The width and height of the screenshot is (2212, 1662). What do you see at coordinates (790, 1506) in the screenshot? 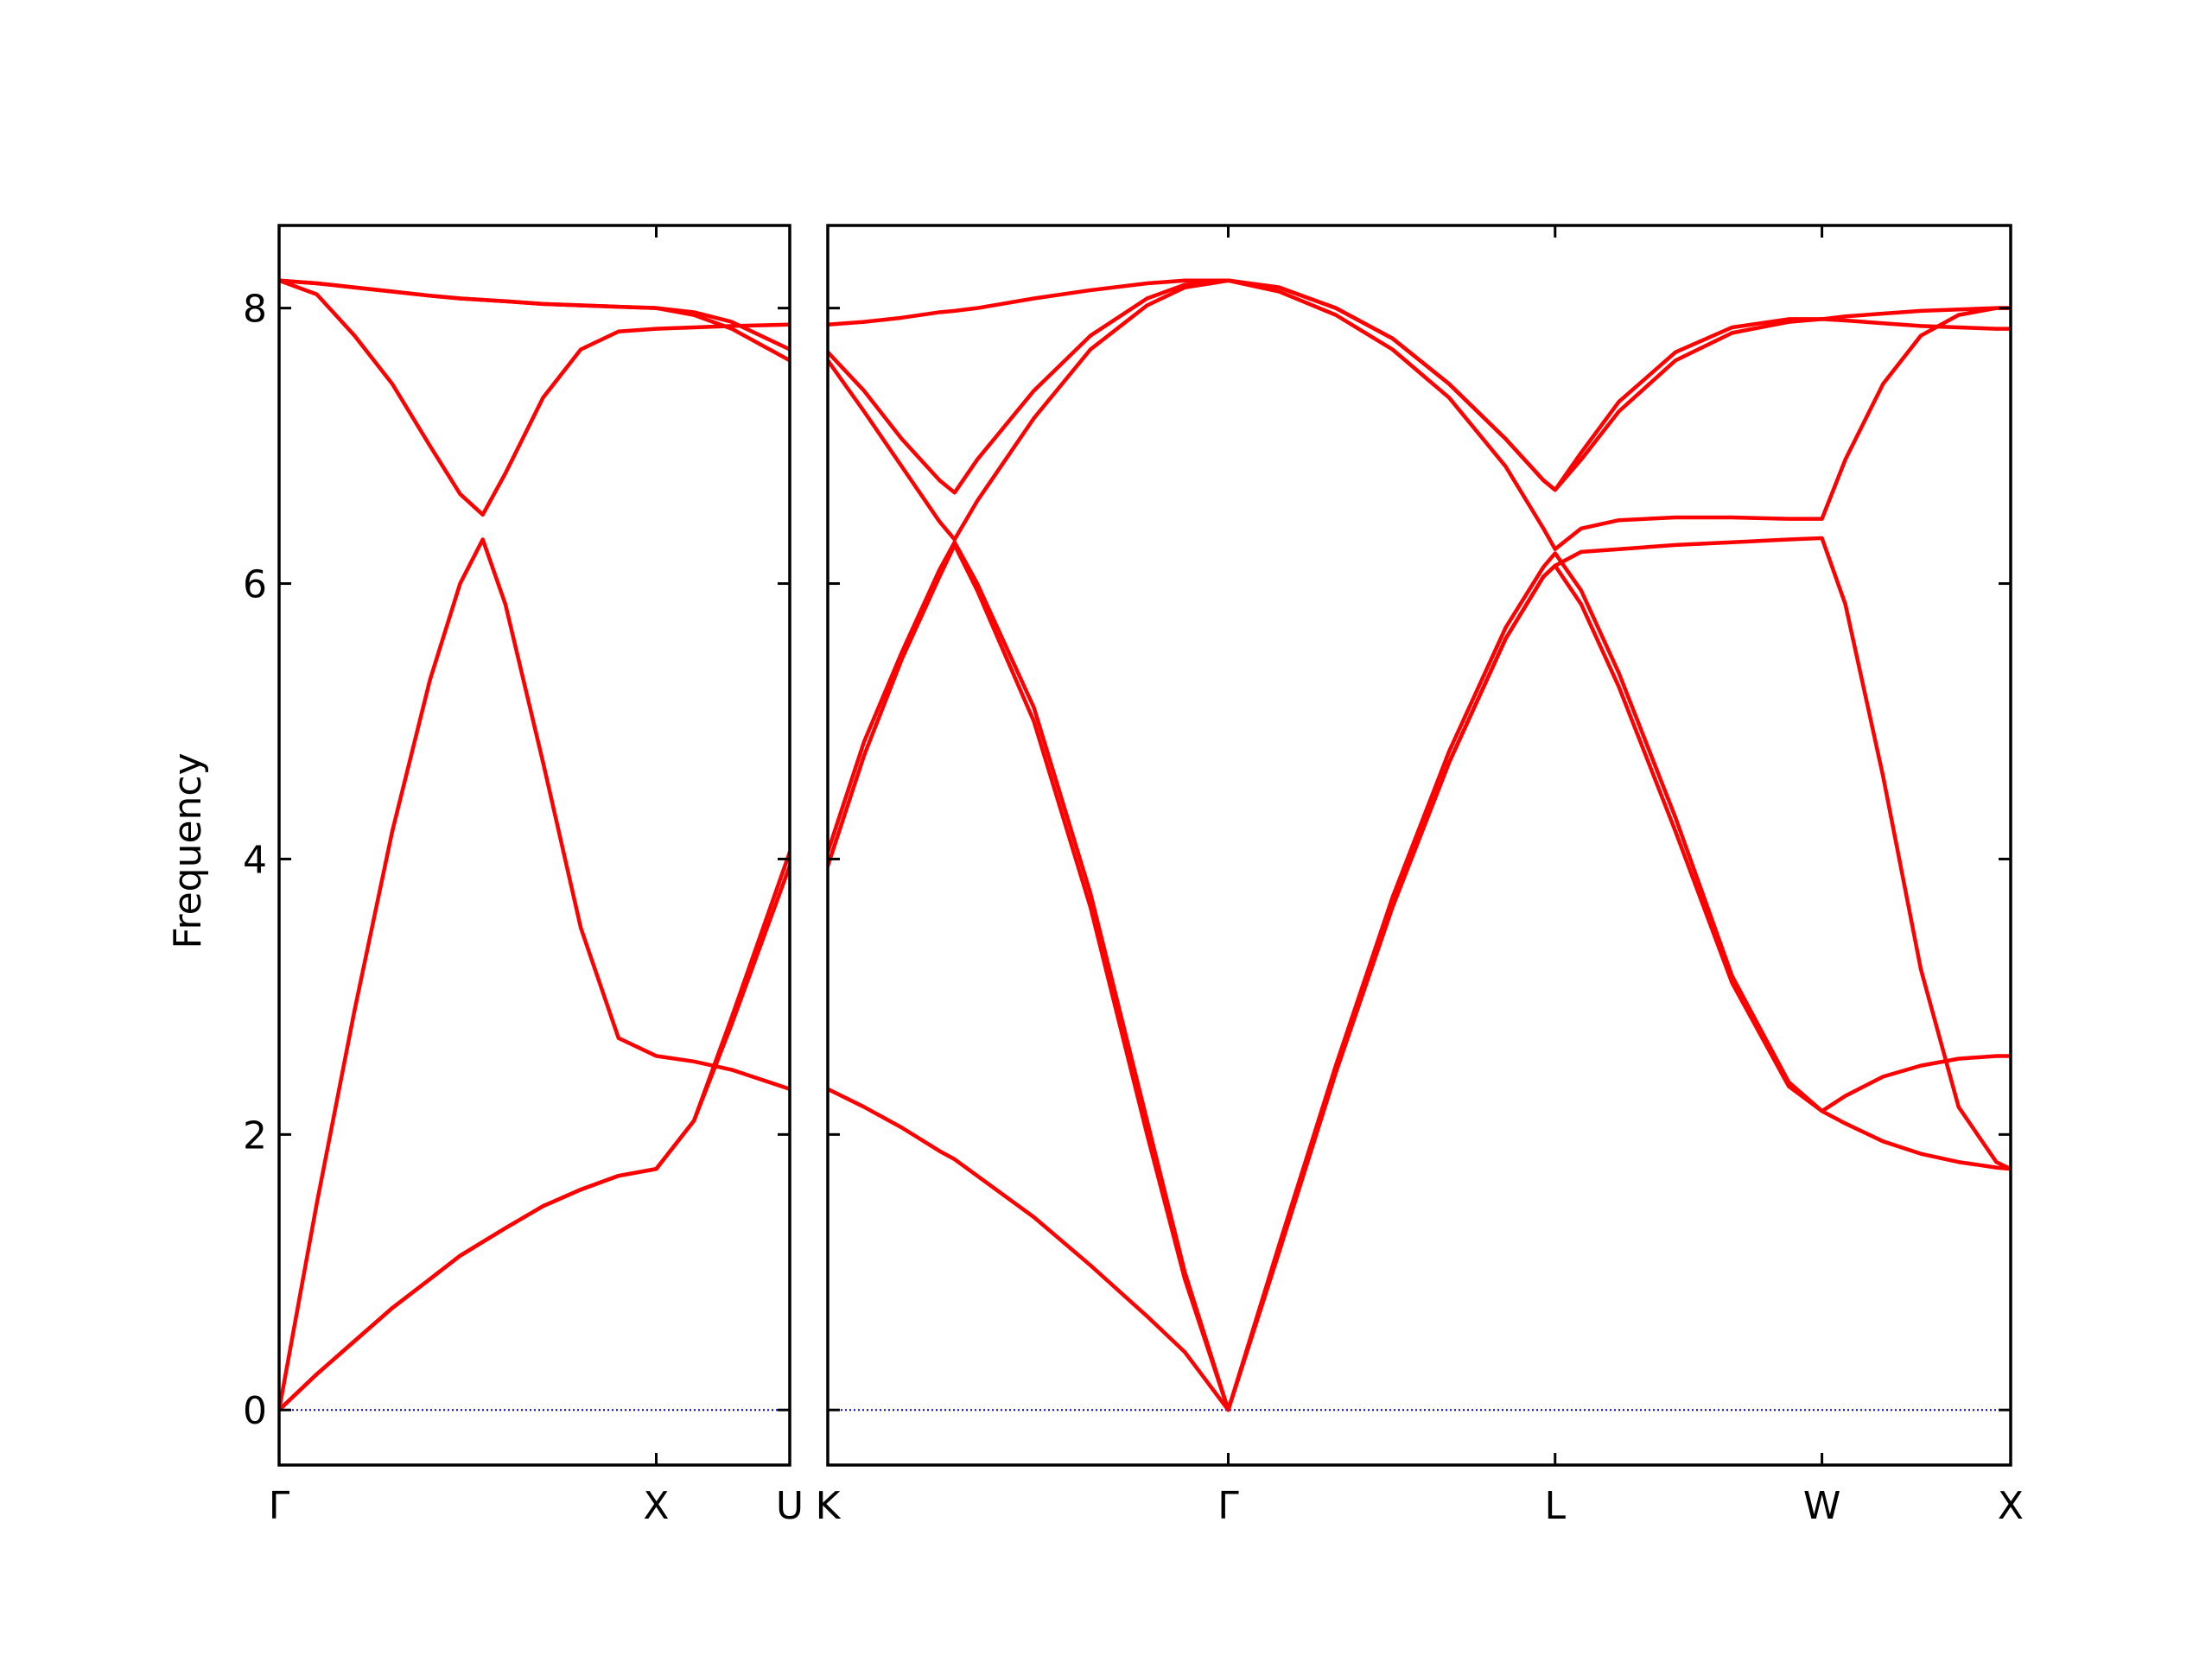
I see `x-tick-label: U` at bounding box center [790, 1506].